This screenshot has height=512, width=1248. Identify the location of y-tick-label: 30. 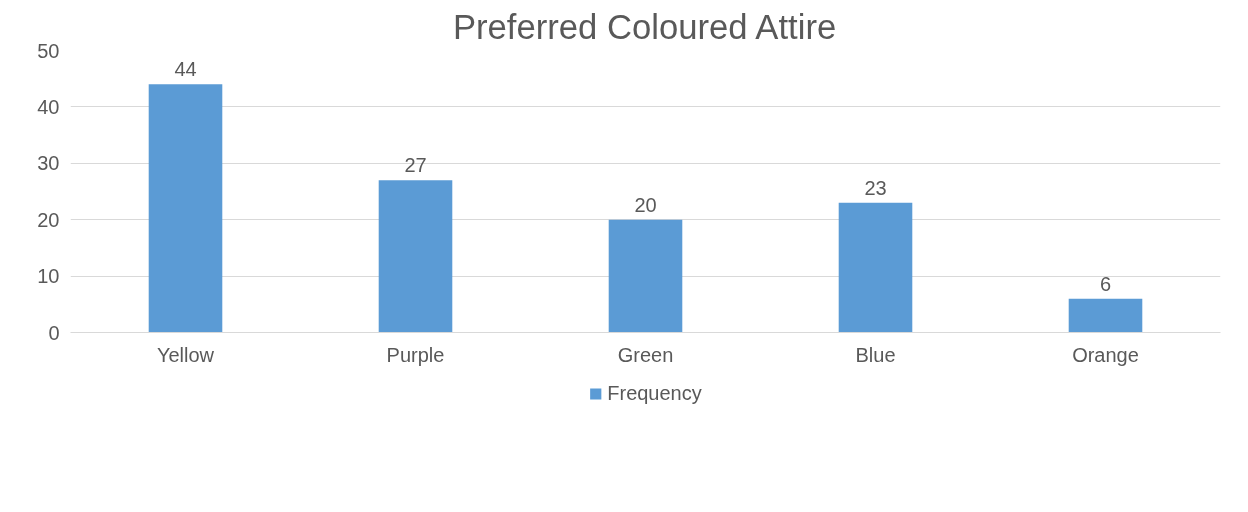
(48, 163).